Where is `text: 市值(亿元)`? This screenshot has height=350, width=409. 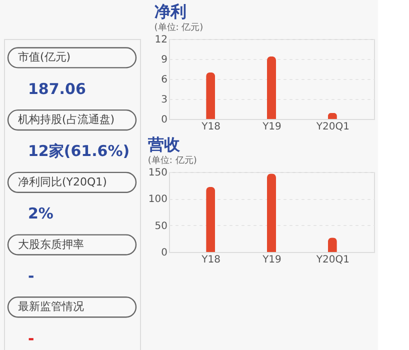
text: 市值(亿元) is located at coordinates (44, 57).